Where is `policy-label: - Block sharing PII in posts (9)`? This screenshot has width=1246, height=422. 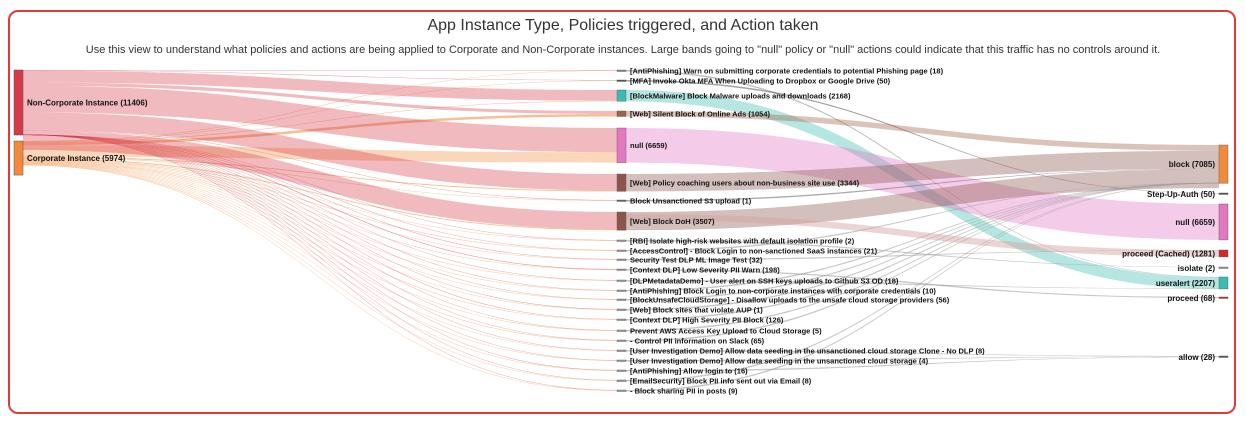
policy-label: - Block sharing PII in posts (9) is located at coordinates (684, 391).